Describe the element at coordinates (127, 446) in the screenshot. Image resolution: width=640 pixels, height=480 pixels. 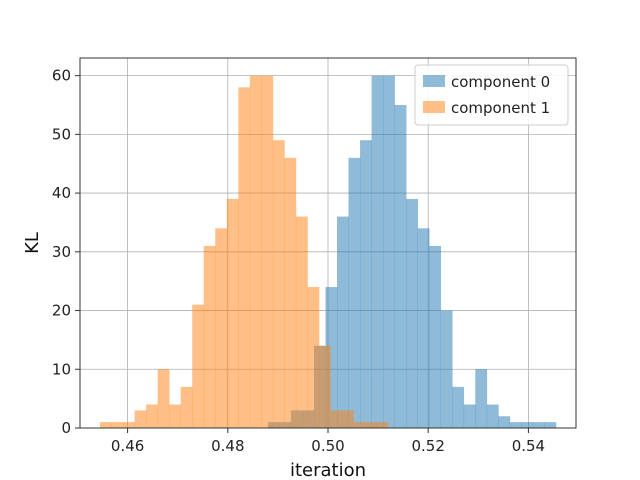
I see `x-tick-label: 0.46` at that location.